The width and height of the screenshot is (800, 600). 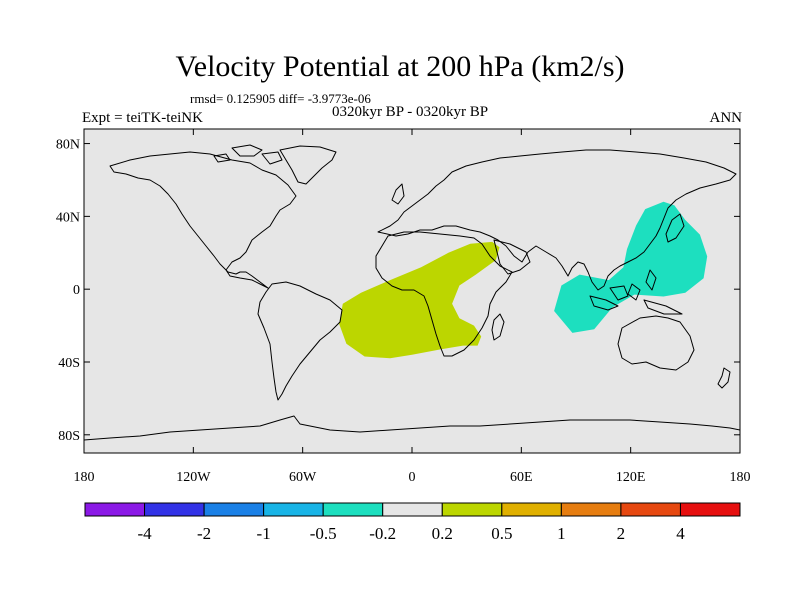 I want to click on colorbar-label: -0.2, so click(x=382, y=533).